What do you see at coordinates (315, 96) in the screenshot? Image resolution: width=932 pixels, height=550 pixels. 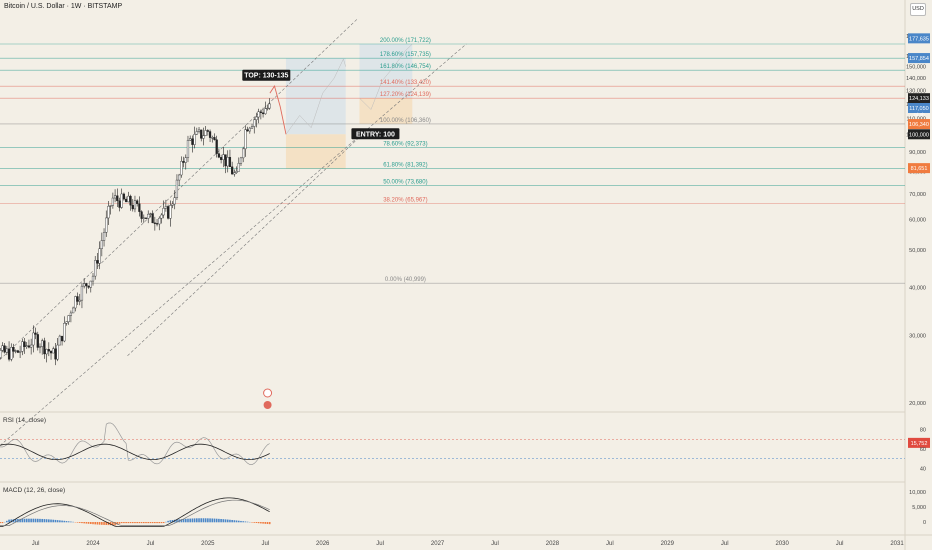 I see `target-box` at bounding box center [315, 96].